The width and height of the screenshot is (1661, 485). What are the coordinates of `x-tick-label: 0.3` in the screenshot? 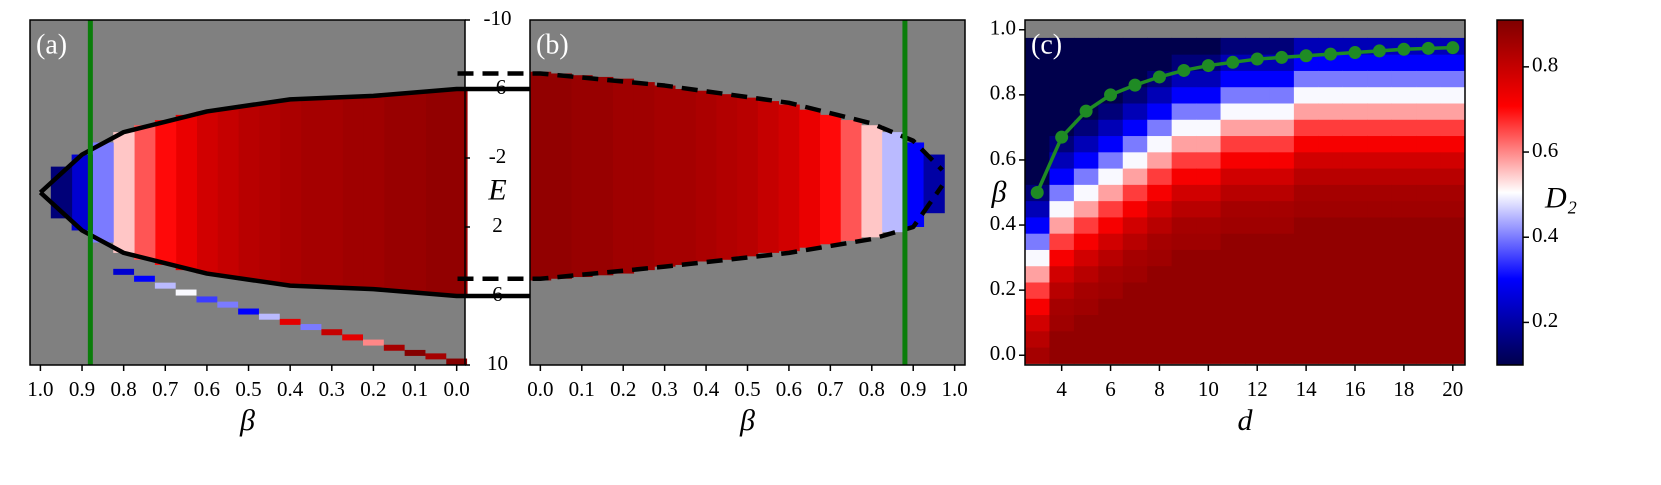 It's located at (665, 389).